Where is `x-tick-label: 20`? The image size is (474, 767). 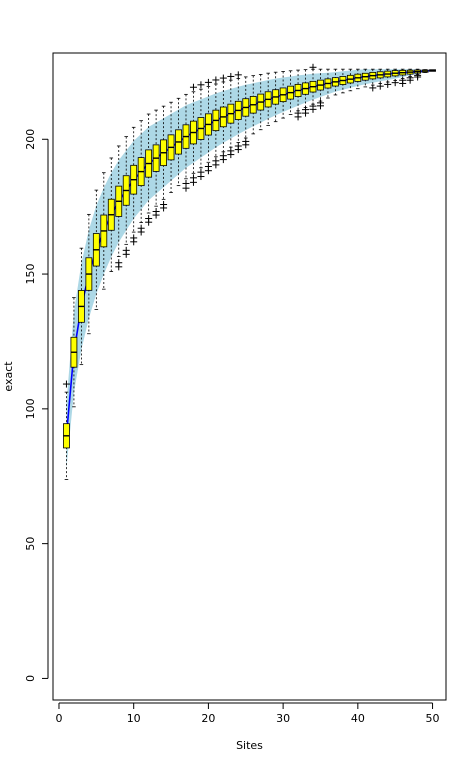
x-tick-label: 20 is located at coordinates (208, 718).